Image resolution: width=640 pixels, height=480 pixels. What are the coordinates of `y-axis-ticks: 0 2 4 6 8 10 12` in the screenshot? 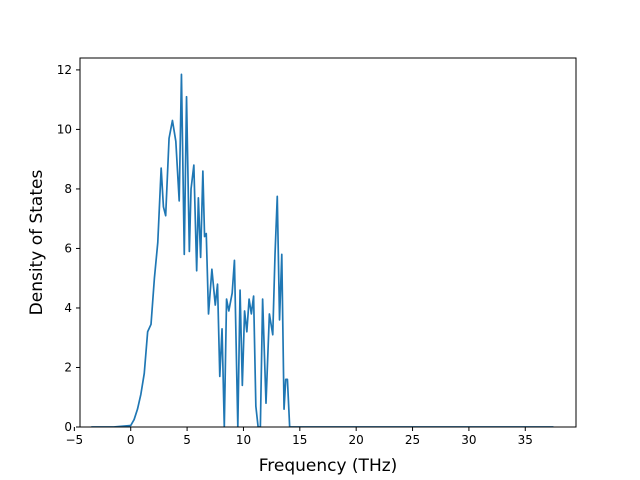 It's located at (68, 248).